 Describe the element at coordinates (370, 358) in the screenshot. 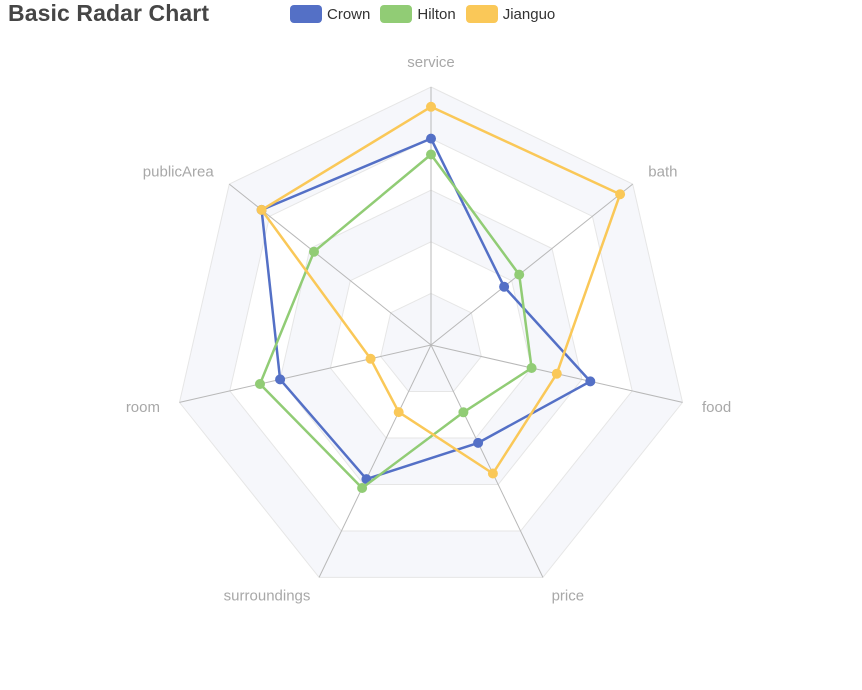

I see `data-point-jianguo-room` at that location.